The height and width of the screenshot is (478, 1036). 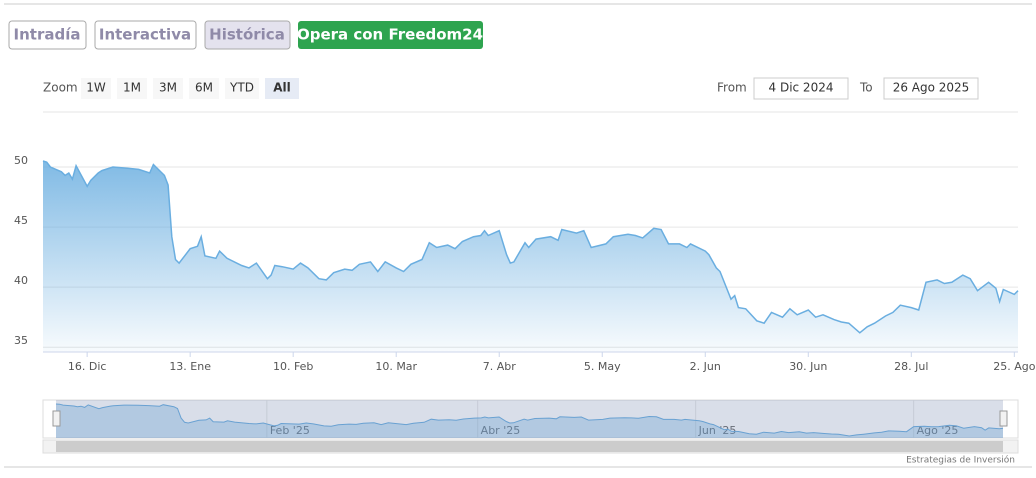 I want to click on y-tick-label: 40, so click(x=21, y=280).